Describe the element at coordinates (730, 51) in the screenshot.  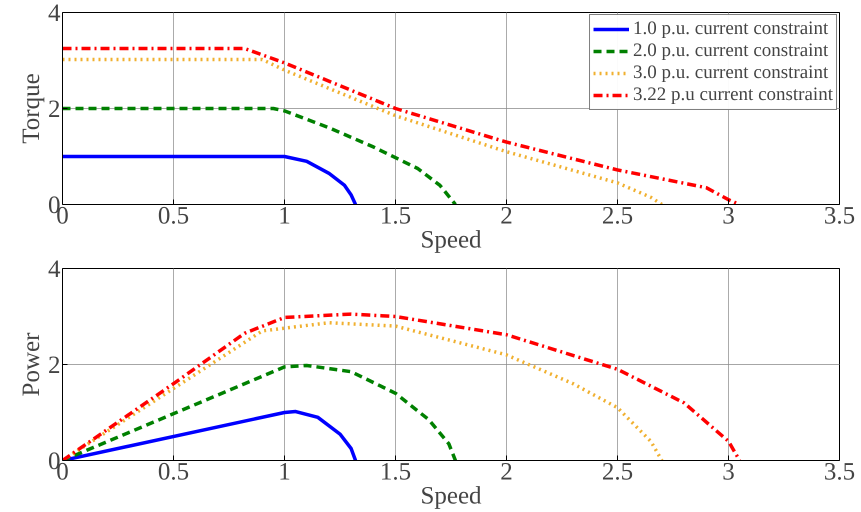
I see `legend-label: 2.0 p.u. current constraint` at that location.